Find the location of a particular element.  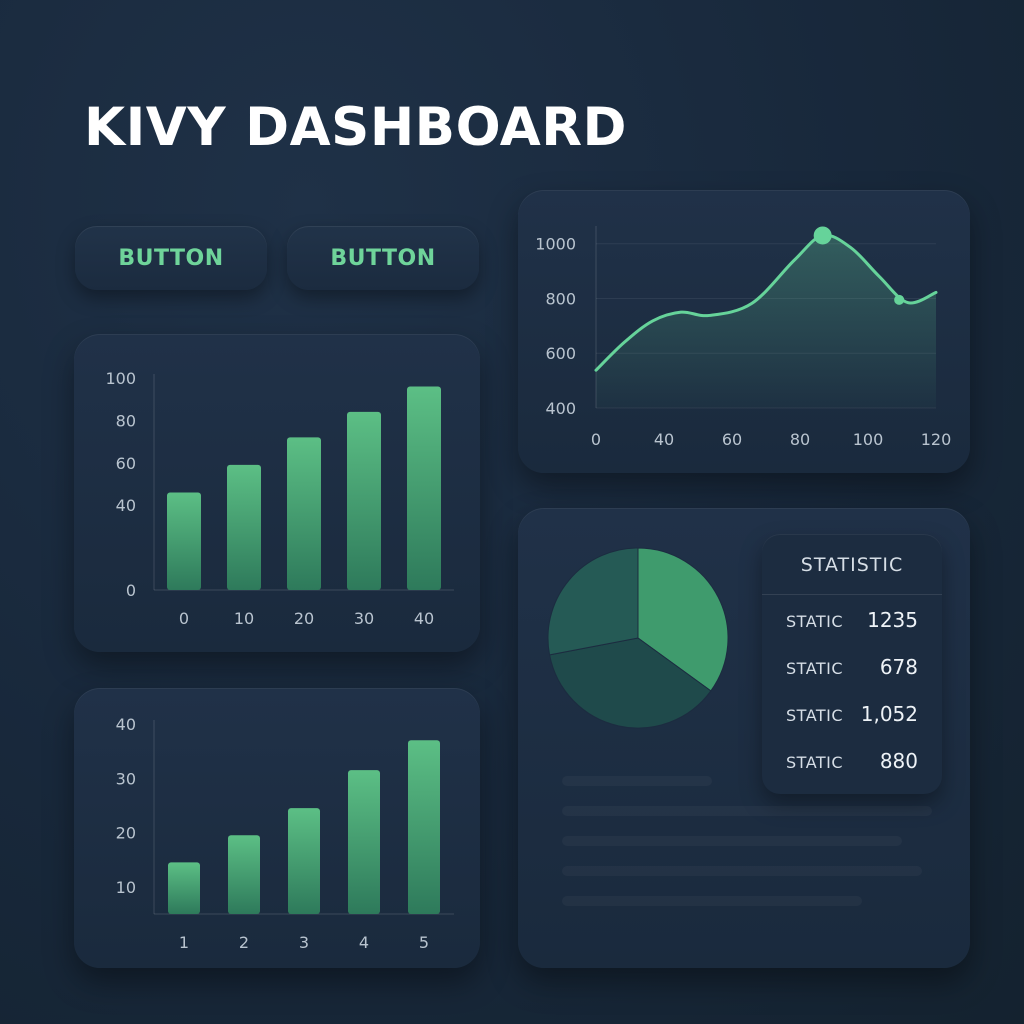

area-fill is located at coordinates (766, 321).